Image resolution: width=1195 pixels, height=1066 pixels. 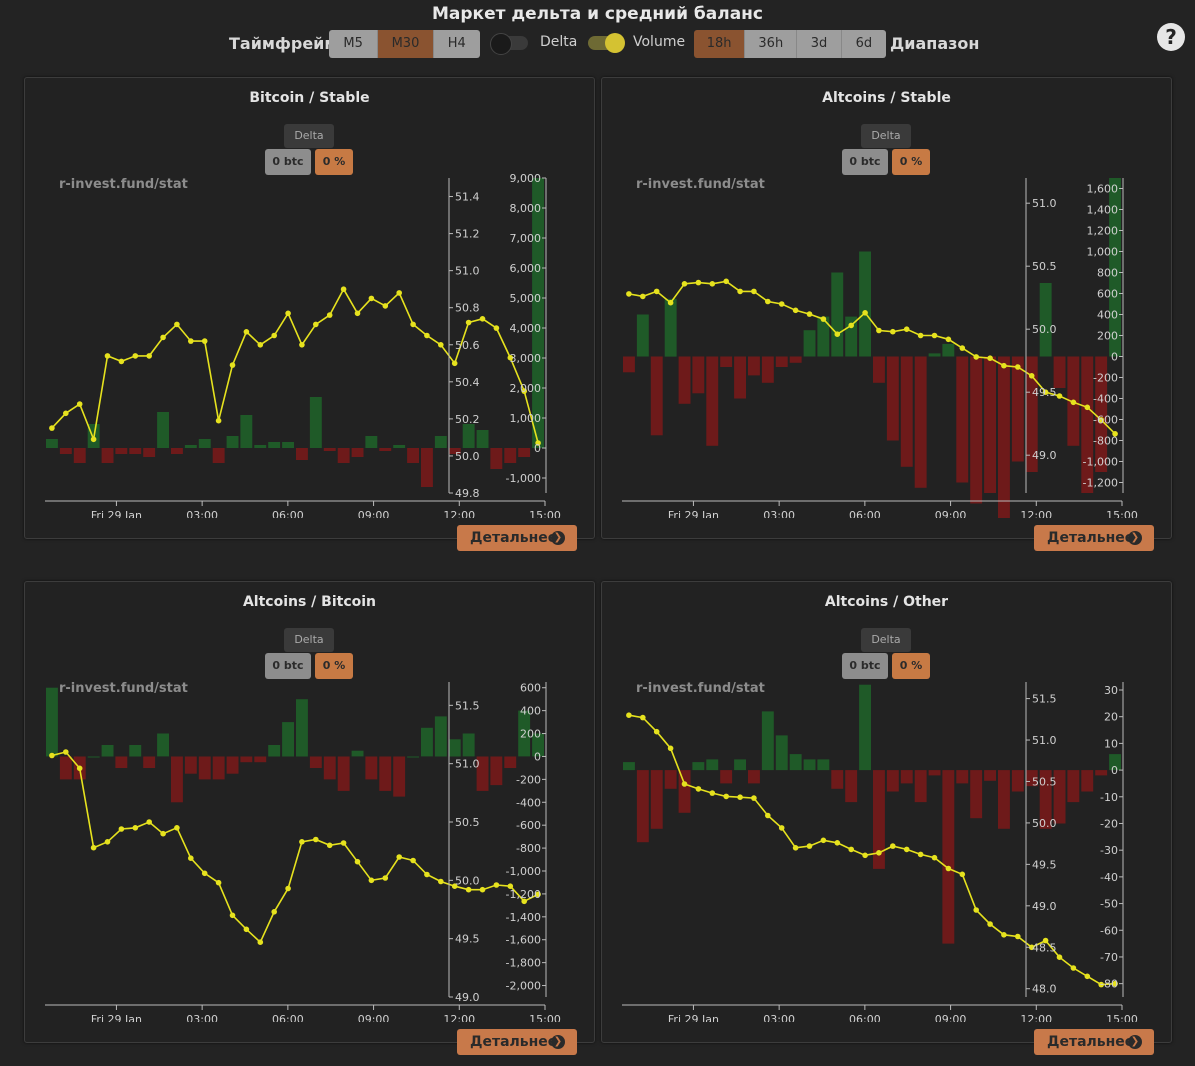 What do you see at coordinates (863, 44) in the screenshot?
I see `range-6d-button: 6d` at bounding box center [863, 44].